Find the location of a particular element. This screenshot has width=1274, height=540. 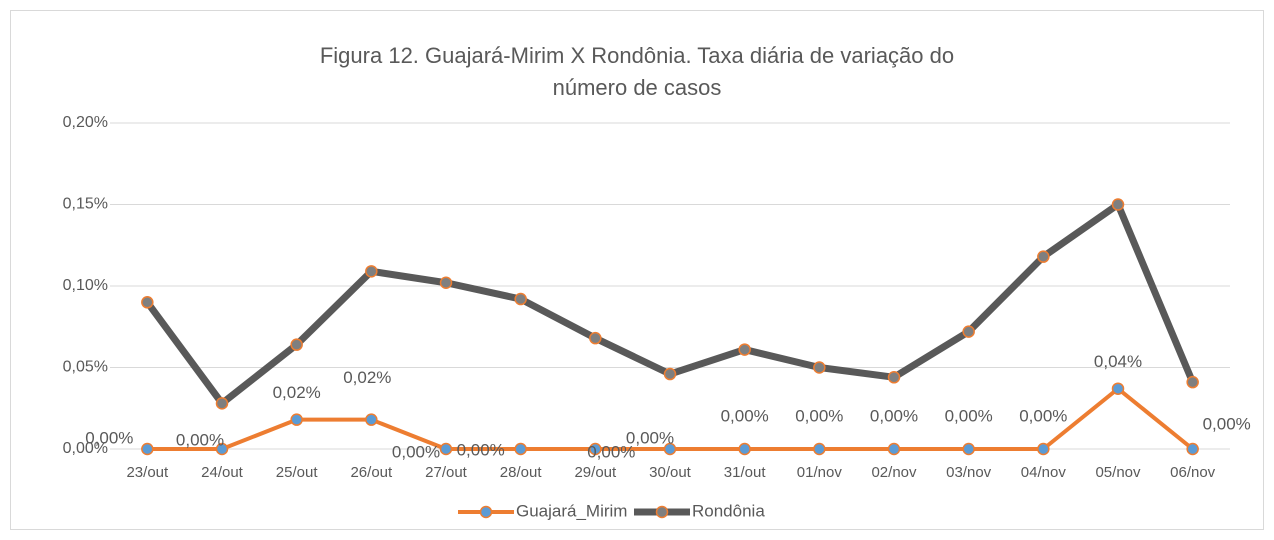

x-tick-label: 26/out is located at coordinates (371, 472).